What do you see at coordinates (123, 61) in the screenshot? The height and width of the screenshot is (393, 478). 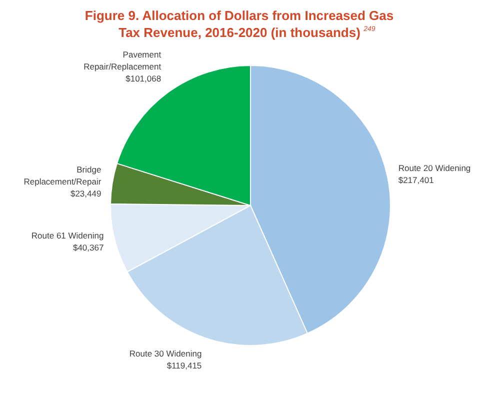 I see `slice-label: Pavement Repair/Replacement` at bounding box center [123, 61].